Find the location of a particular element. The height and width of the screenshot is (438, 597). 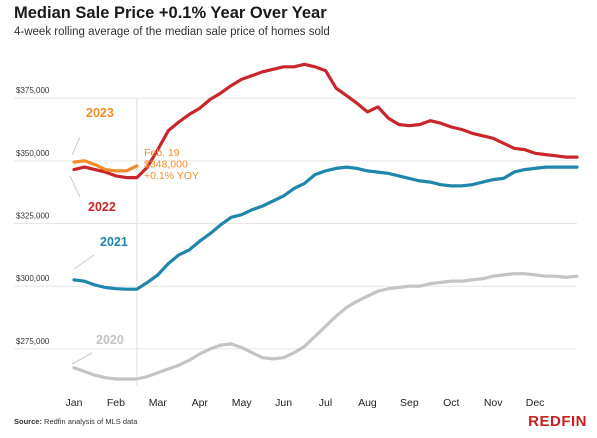

y-tick-label: $275,000 is located at coordinates (33, 341).